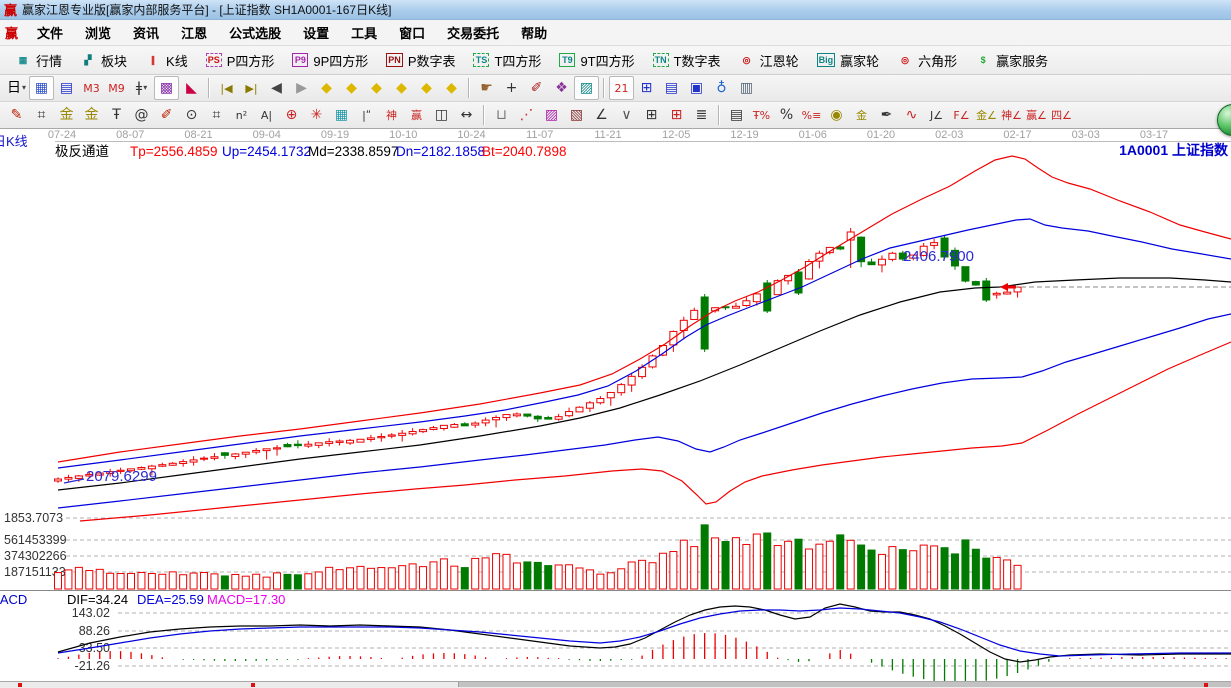  What do you see at coordinates (836, 115) in the screenshot?
I see `gold-circle-icon: ◉` at bounding box center [836, 115].